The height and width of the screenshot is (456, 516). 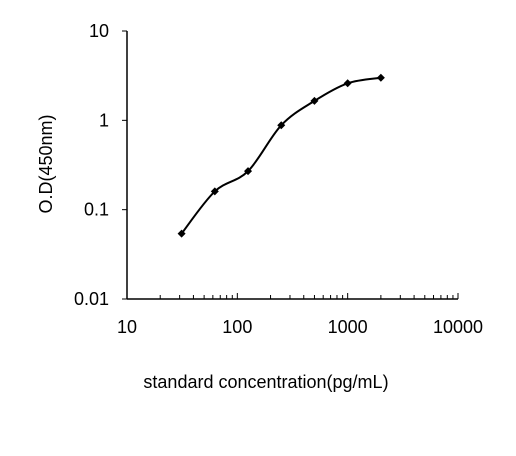 What do you see at coordinates (104, 120) in the screenshot?
I see `y-tick-label: 1` at bounding box center [104, 120].